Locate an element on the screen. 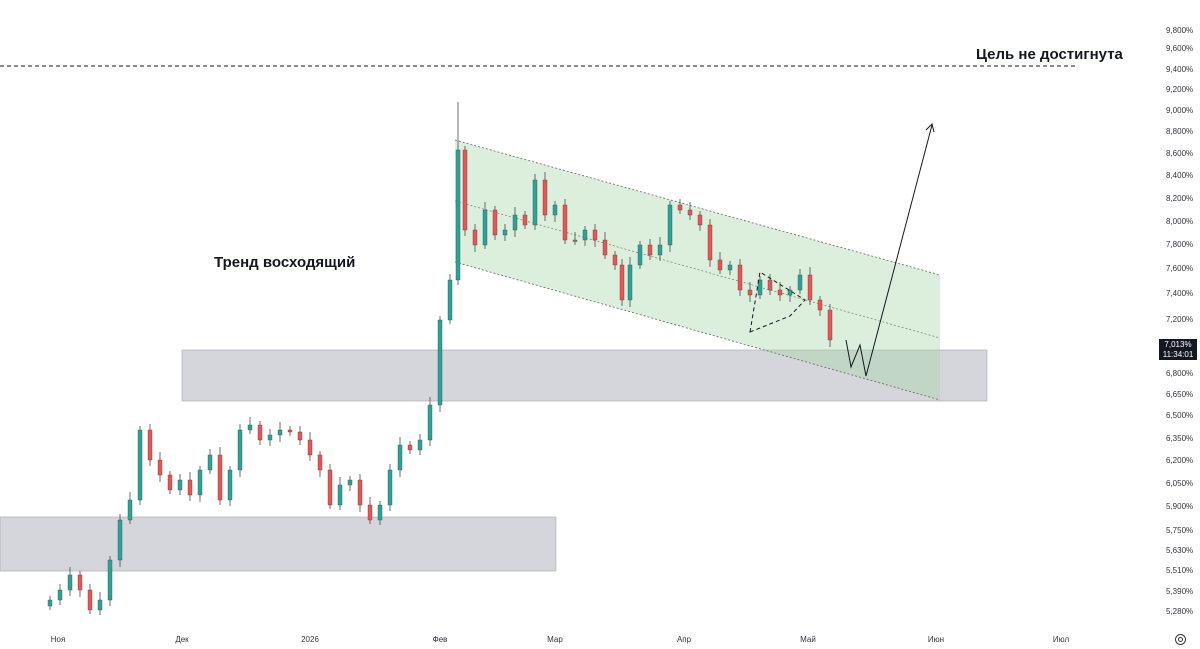 The width and height of the screenshot is (1200, 649). y-tick-label: 9,200% is located at coordinates (1179, 89).